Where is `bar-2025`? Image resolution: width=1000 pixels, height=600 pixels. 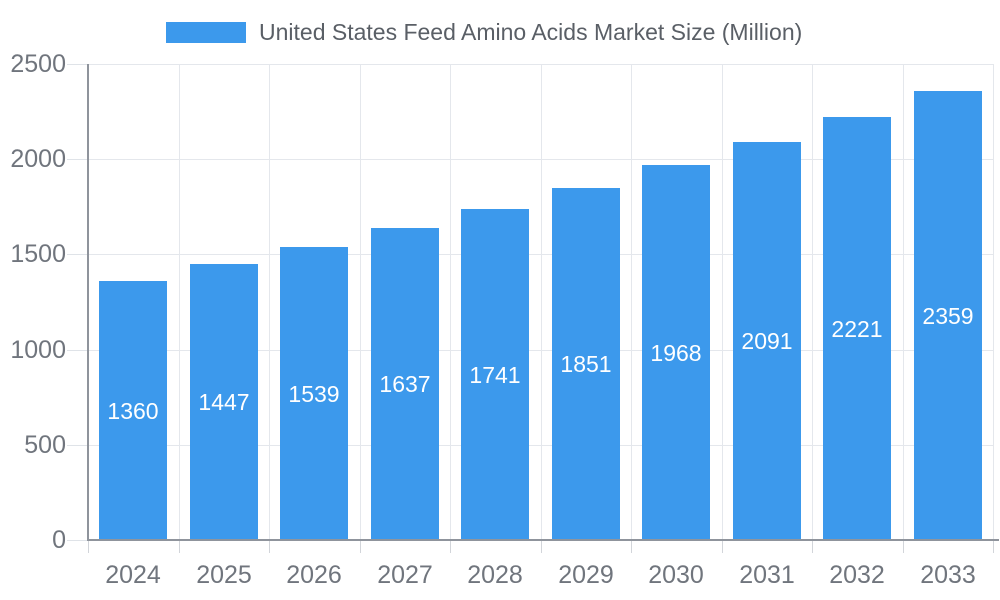 bar-2025 is located at coordinates (224, 402).